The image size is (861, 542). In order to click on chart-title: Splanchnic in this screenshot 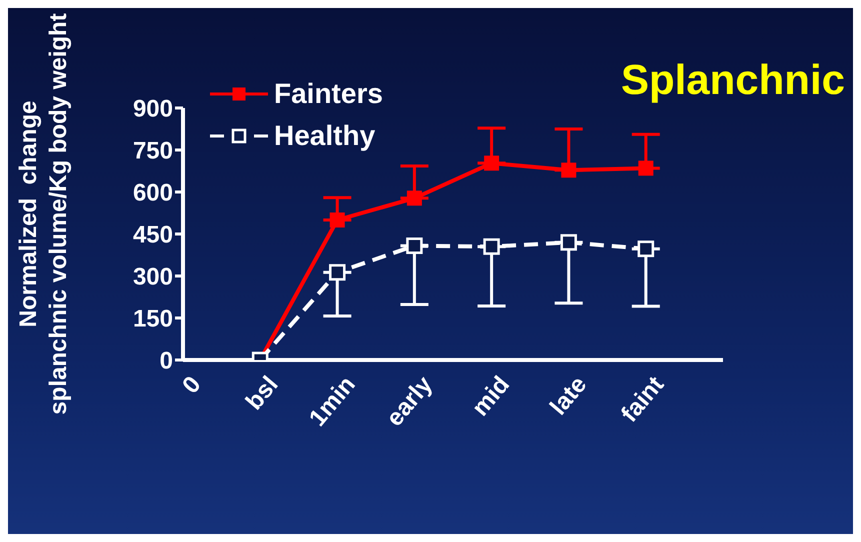, I will do `click(732, 80)`.